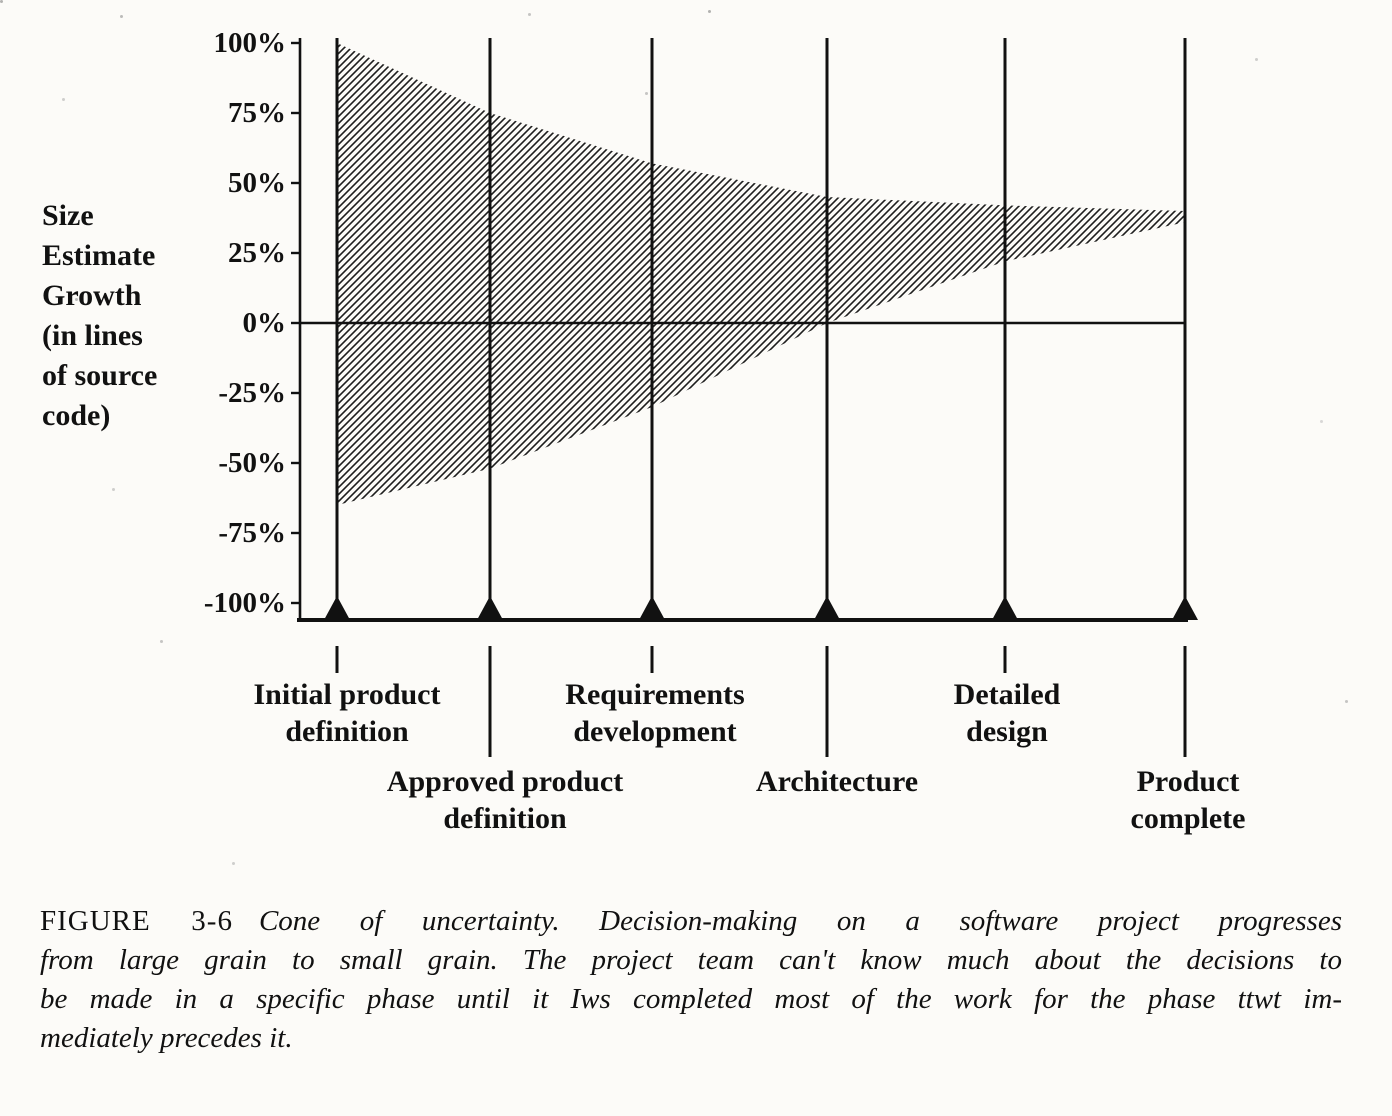 The height and width of the screenshot is (1116, 1392). Describe the element at coordinates (68, 215) in the screenshot. I see `y-axis-label-line: Size` at that location.